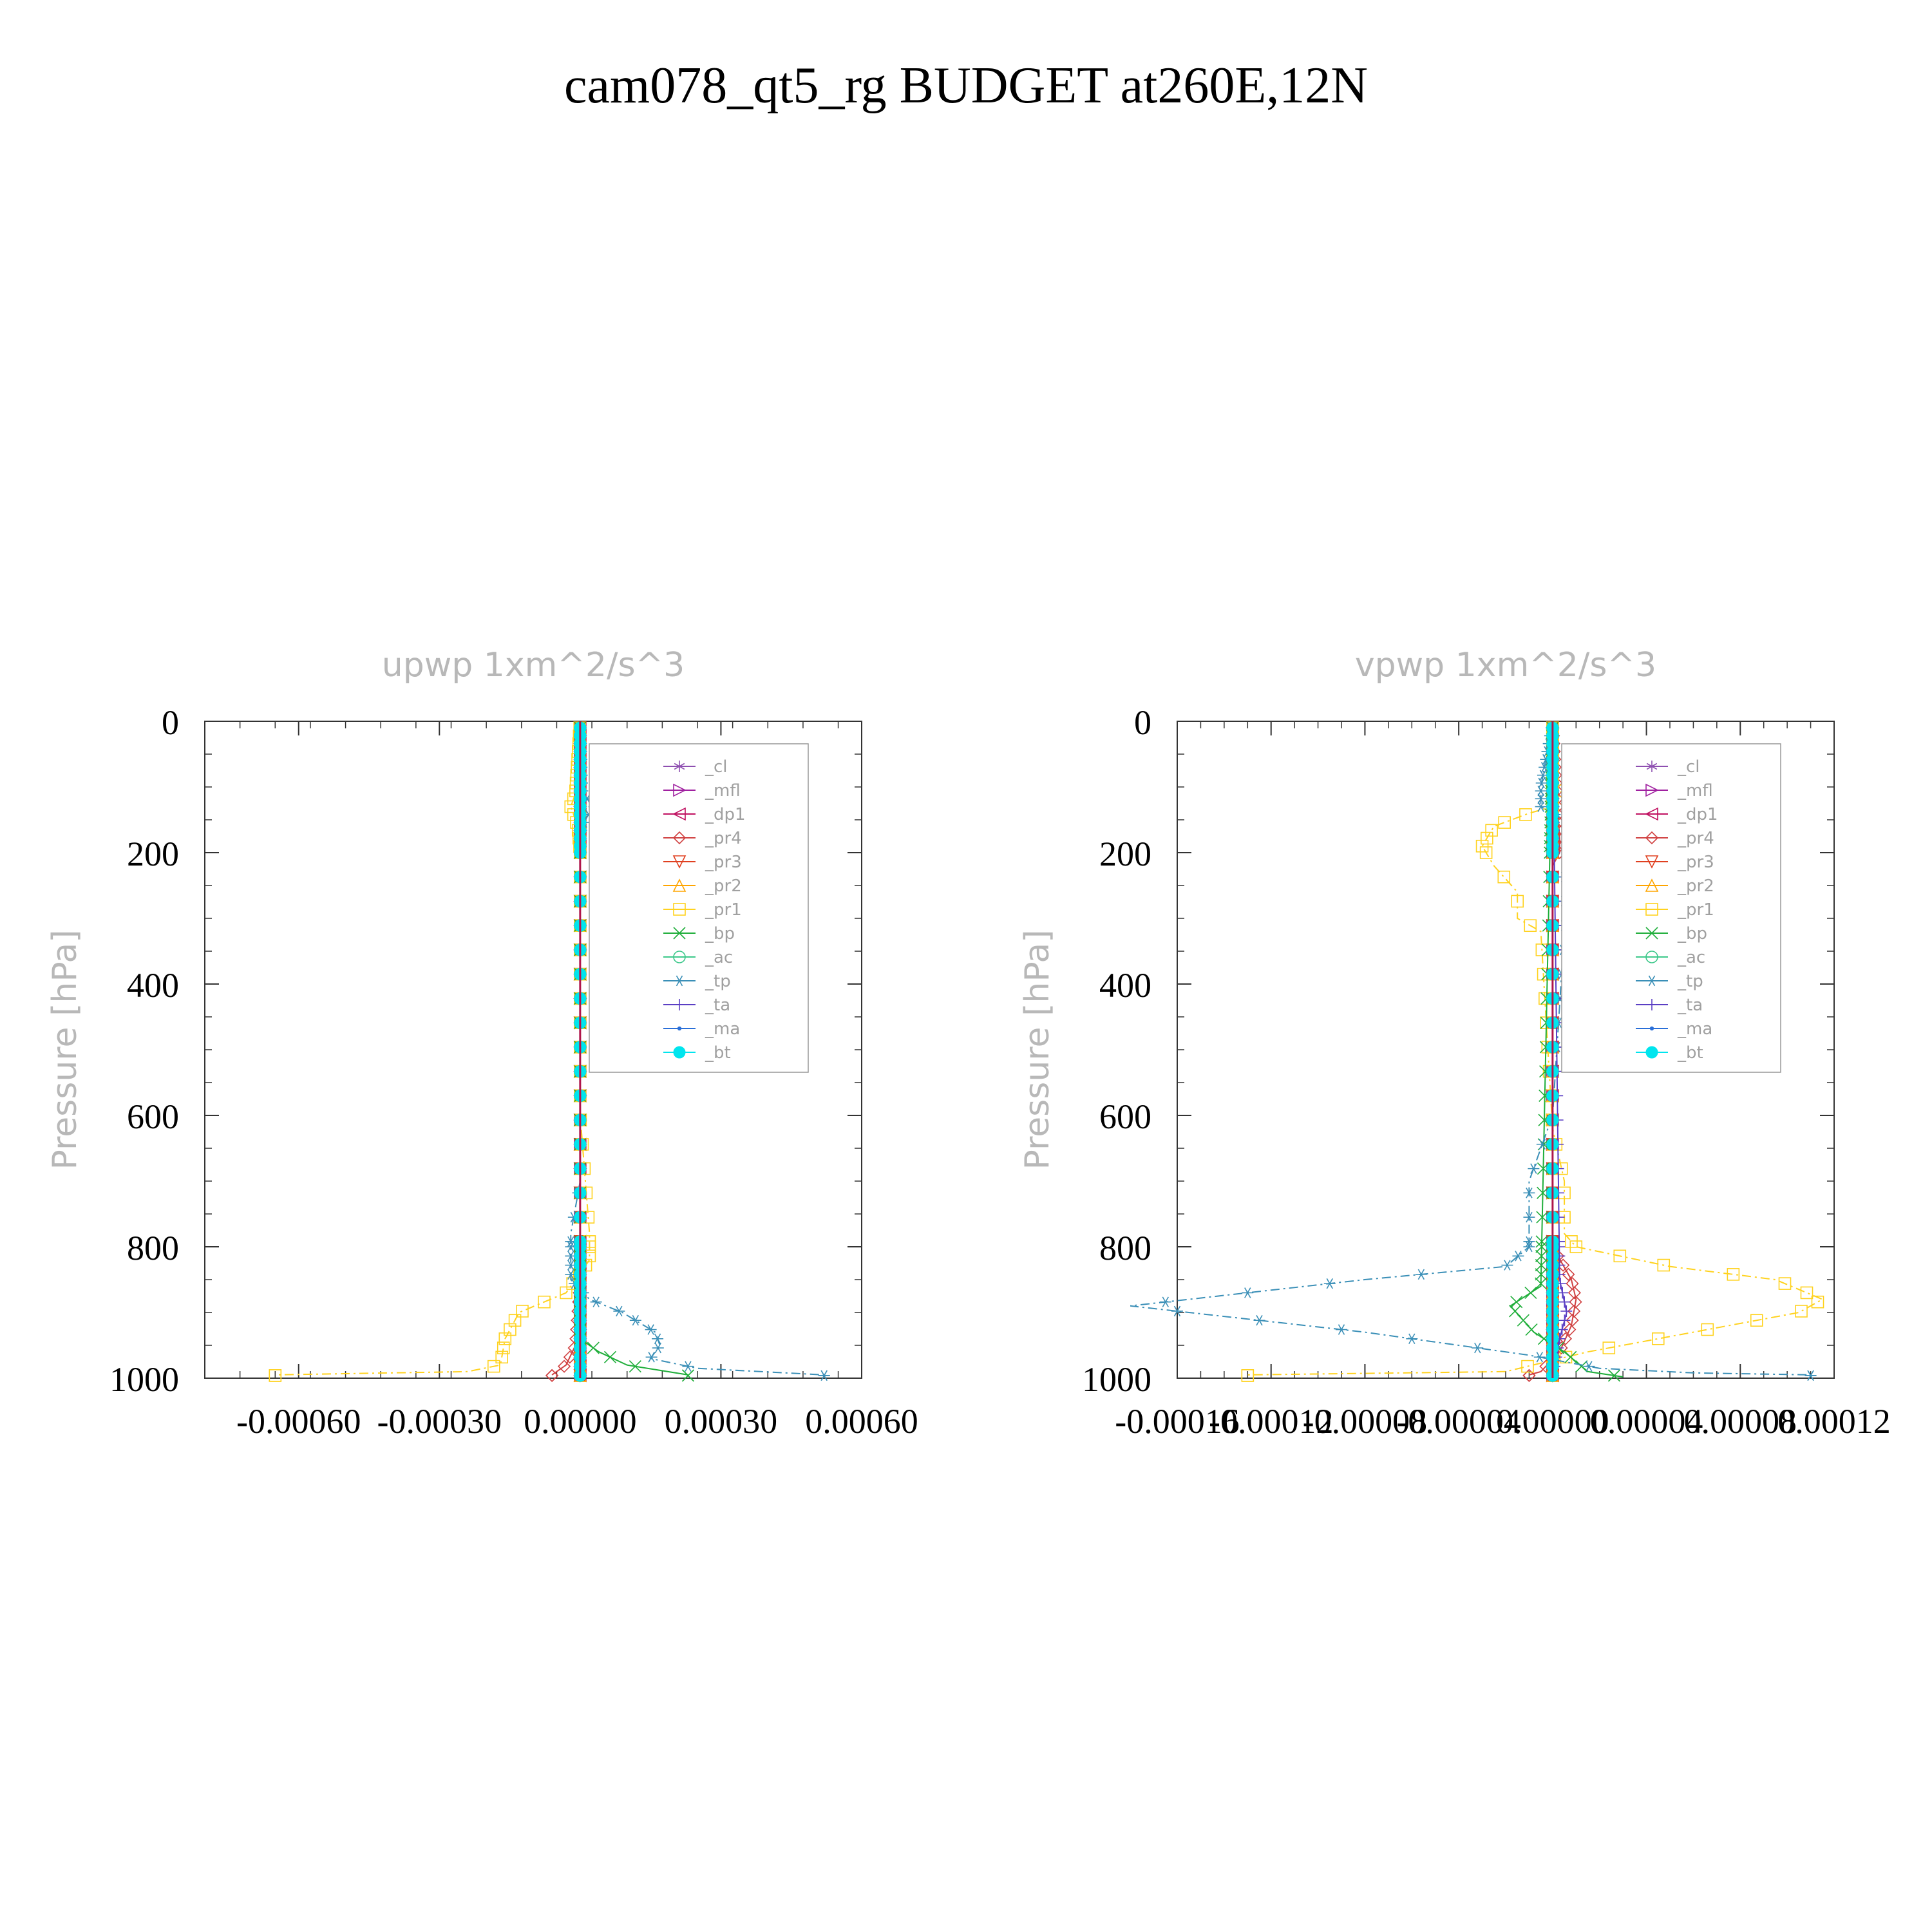 Image resolution: width=1932 pixels, height=1932 pixels. What do you see at coordinates (699, 908) in the screenshot?
I see `legend-box` at bounding box center [699, 908].